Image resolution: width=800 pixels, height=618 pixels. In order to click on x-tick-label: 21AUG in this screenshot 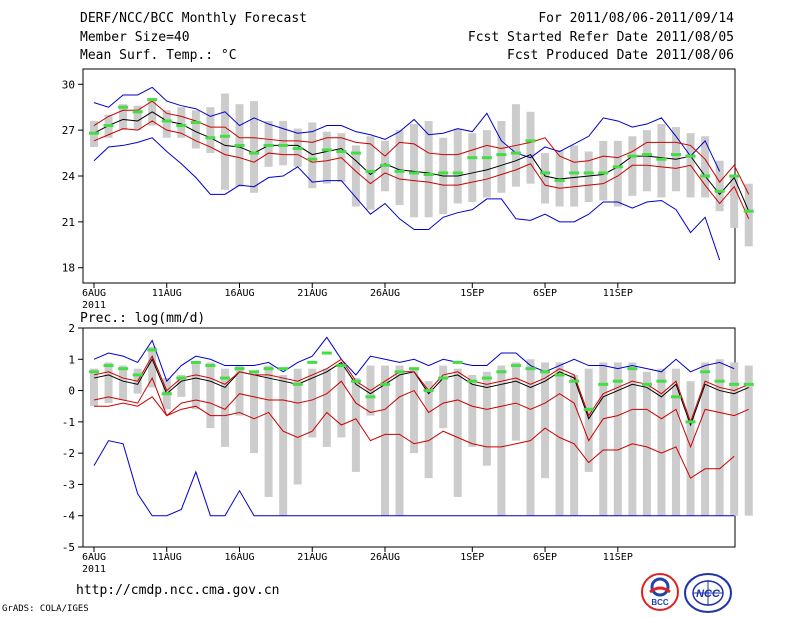, I will do `click(312, 293)`.